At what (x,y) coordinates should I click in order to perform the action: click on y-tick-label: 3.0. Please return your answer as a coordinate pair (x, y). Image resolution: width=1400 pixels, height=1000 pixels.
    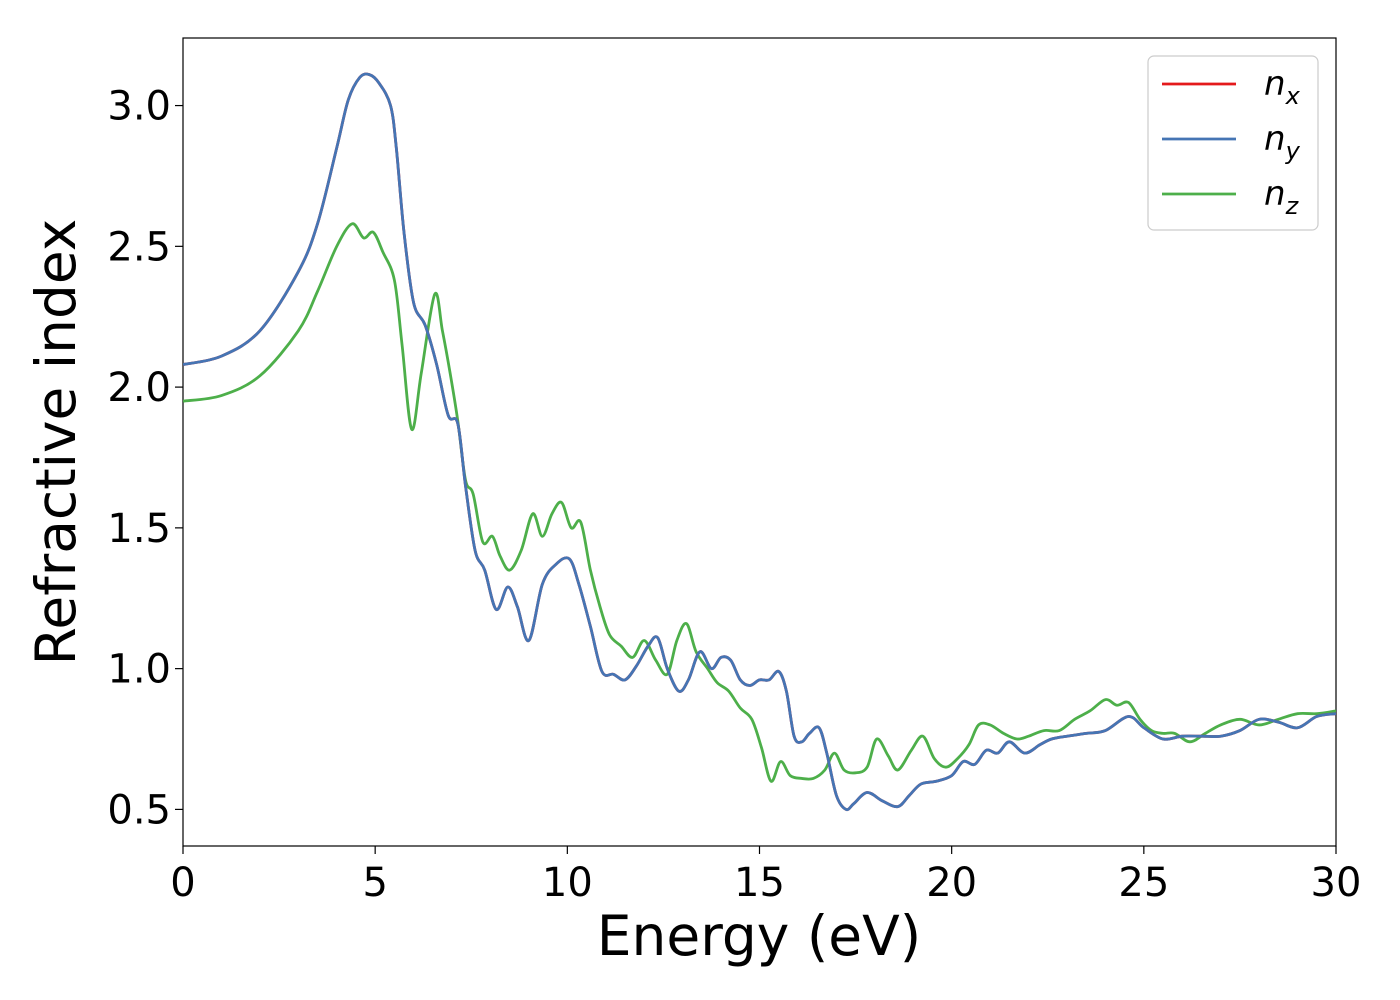
    Looking at the image, I should click on (139, 107).